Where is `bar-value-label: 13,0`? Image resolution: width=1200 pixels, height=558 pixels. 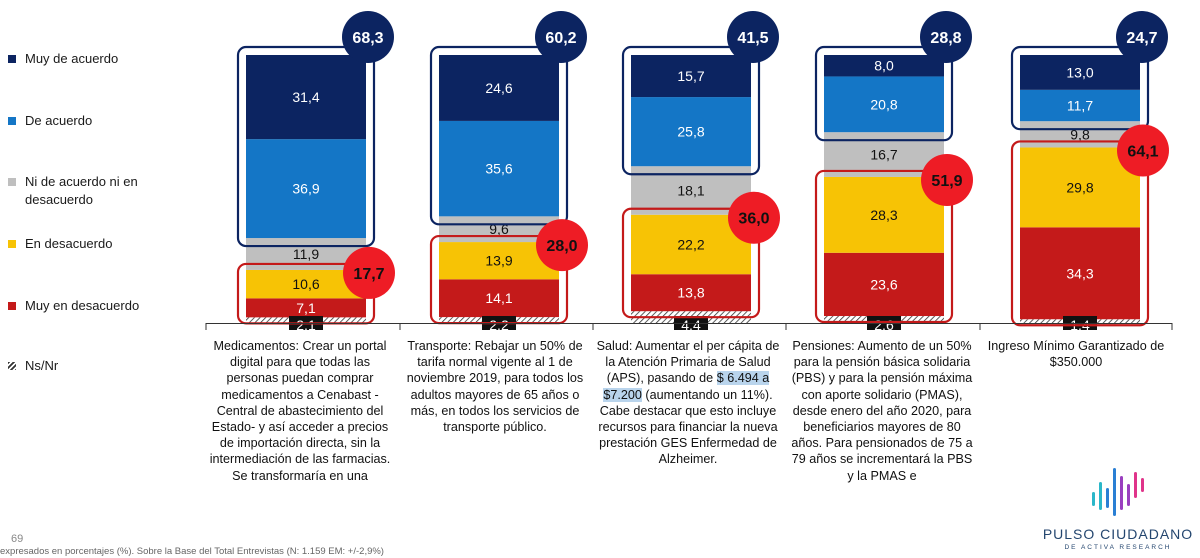 bar-value-label: 13,0 is located at coordinates (1079, 72).